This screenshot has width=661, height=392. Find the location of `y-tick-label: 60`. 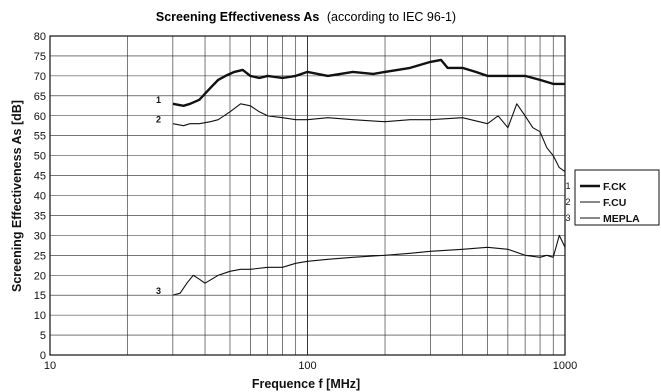

y-tick-label: 60 is located at coordinates (40, 117).